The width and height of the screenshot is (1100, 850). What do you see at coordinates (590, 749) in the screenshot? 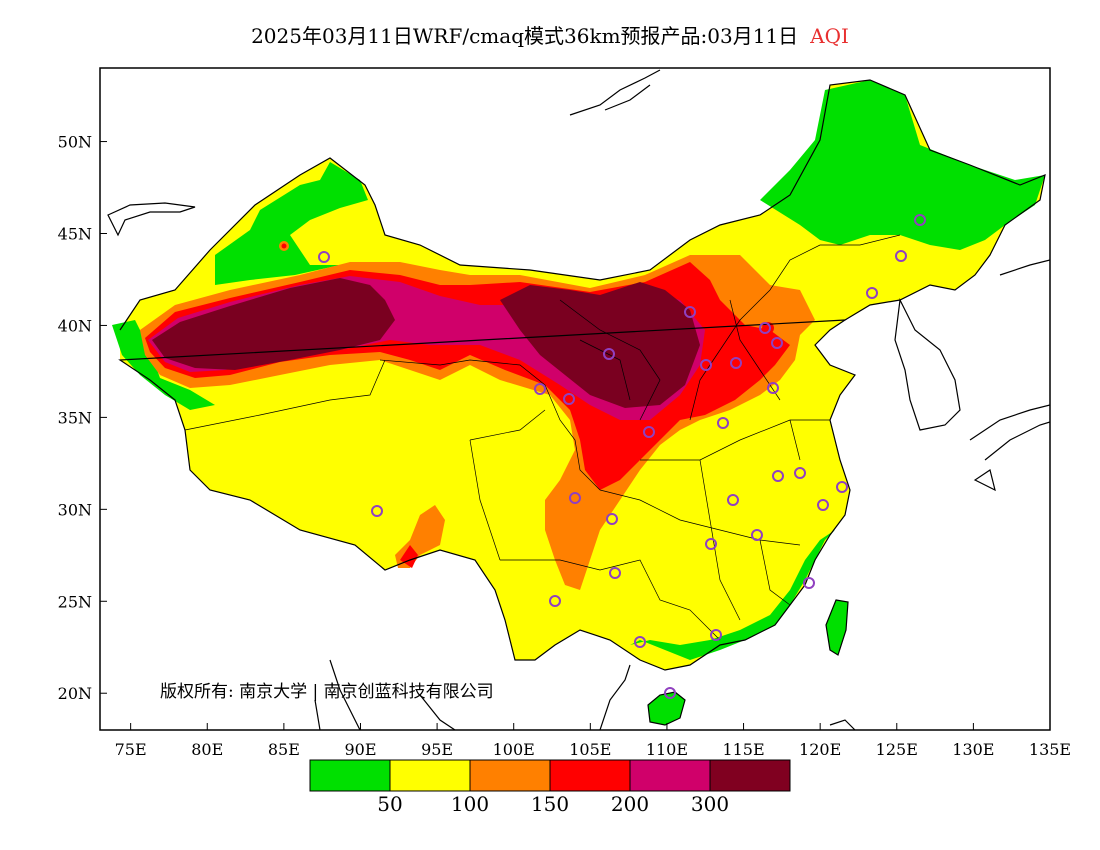
I see `lon-tick-label: 105E` at bounding box center [590, 749].